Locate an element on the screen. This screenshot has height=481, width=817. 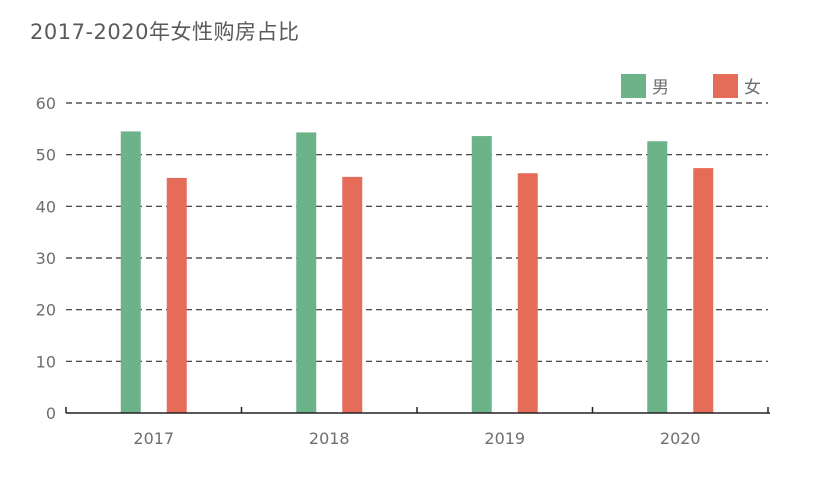
x-tick-label: 2020 is located at coordinates (680, 438).